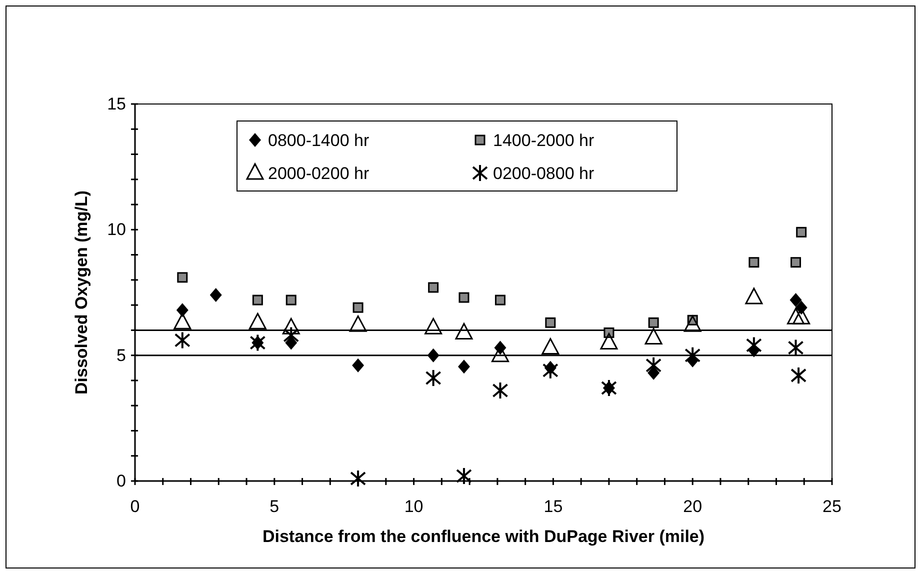 The image size is (921, 574). What do you see at coordinates (692, 506) in the screenshot?
I see `x-tick-label: 20` at bounding box center [692, 506].